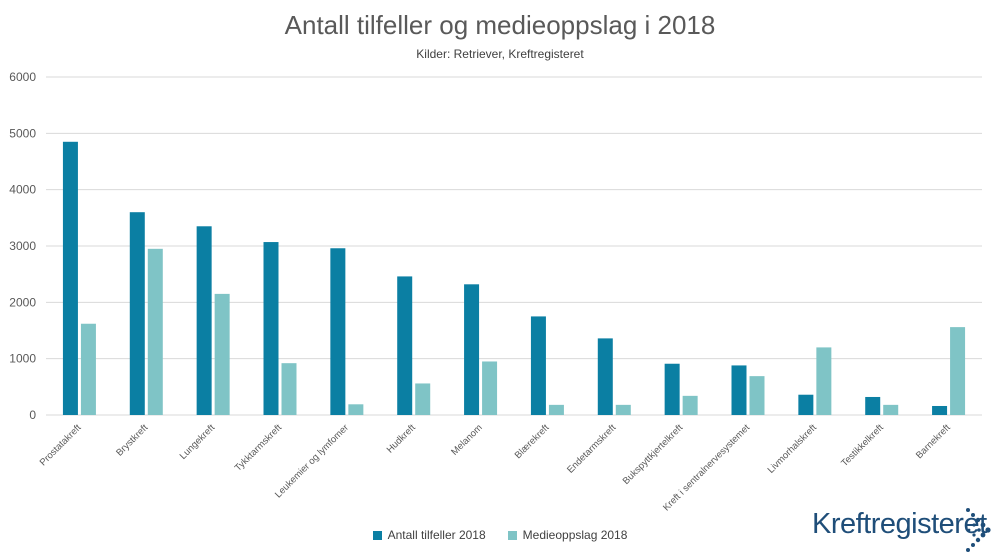 The width and height of the screenshot is (1000, 555). Describe the element at coordinates (500, 54) in the screenshot. I see `chart-subtitle: Kilder: Retriever, Kreftregisteret` at that location.